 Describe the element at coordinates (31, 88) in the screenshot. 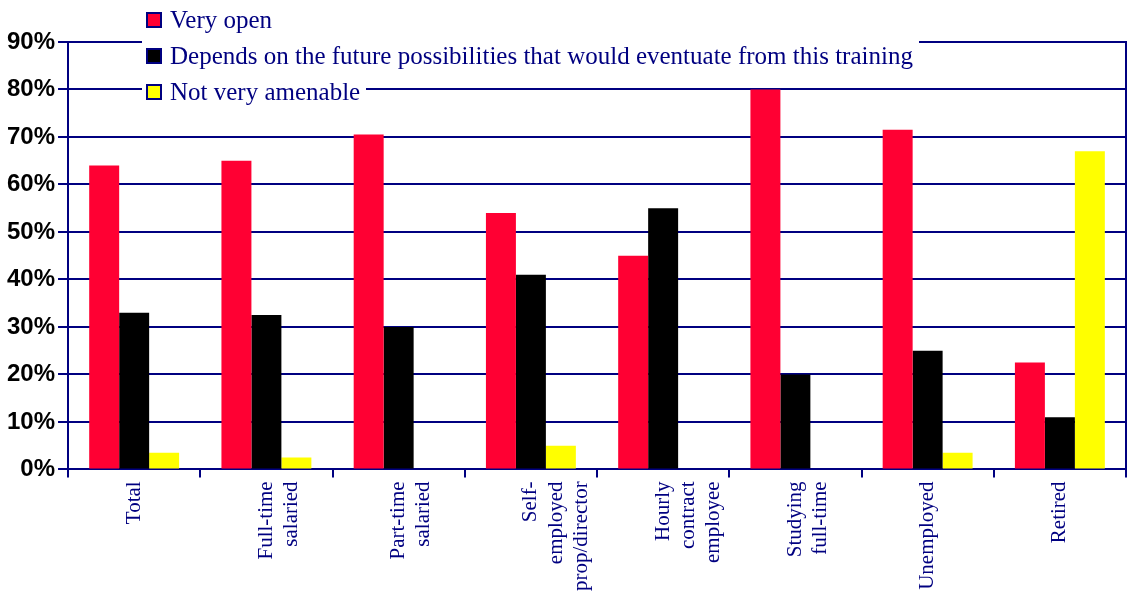

I see `y-tick-label: 80%` at that location.